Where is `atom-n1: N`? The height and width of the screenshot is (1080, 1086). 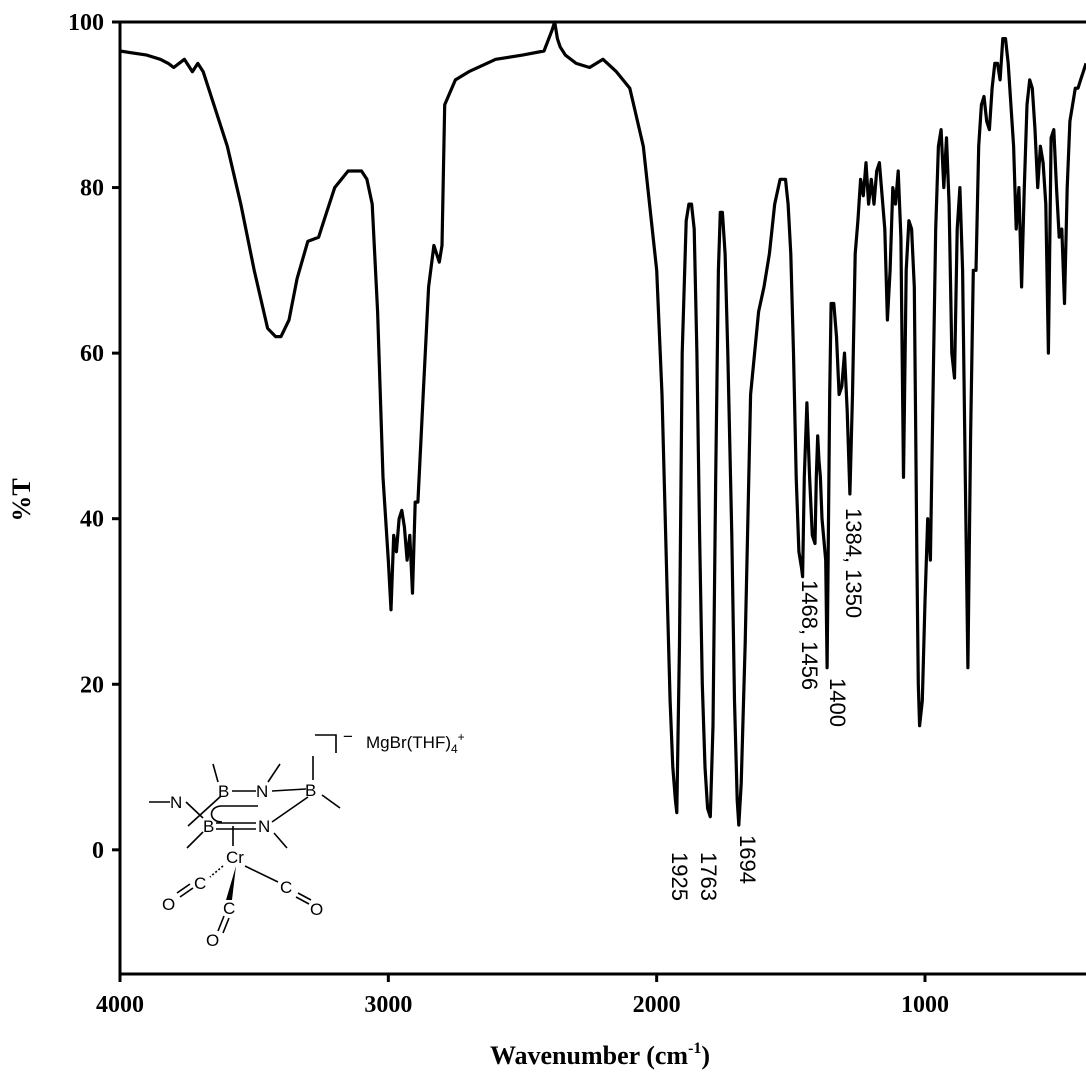
atom-n1: N is located at coordinates (262, 791).